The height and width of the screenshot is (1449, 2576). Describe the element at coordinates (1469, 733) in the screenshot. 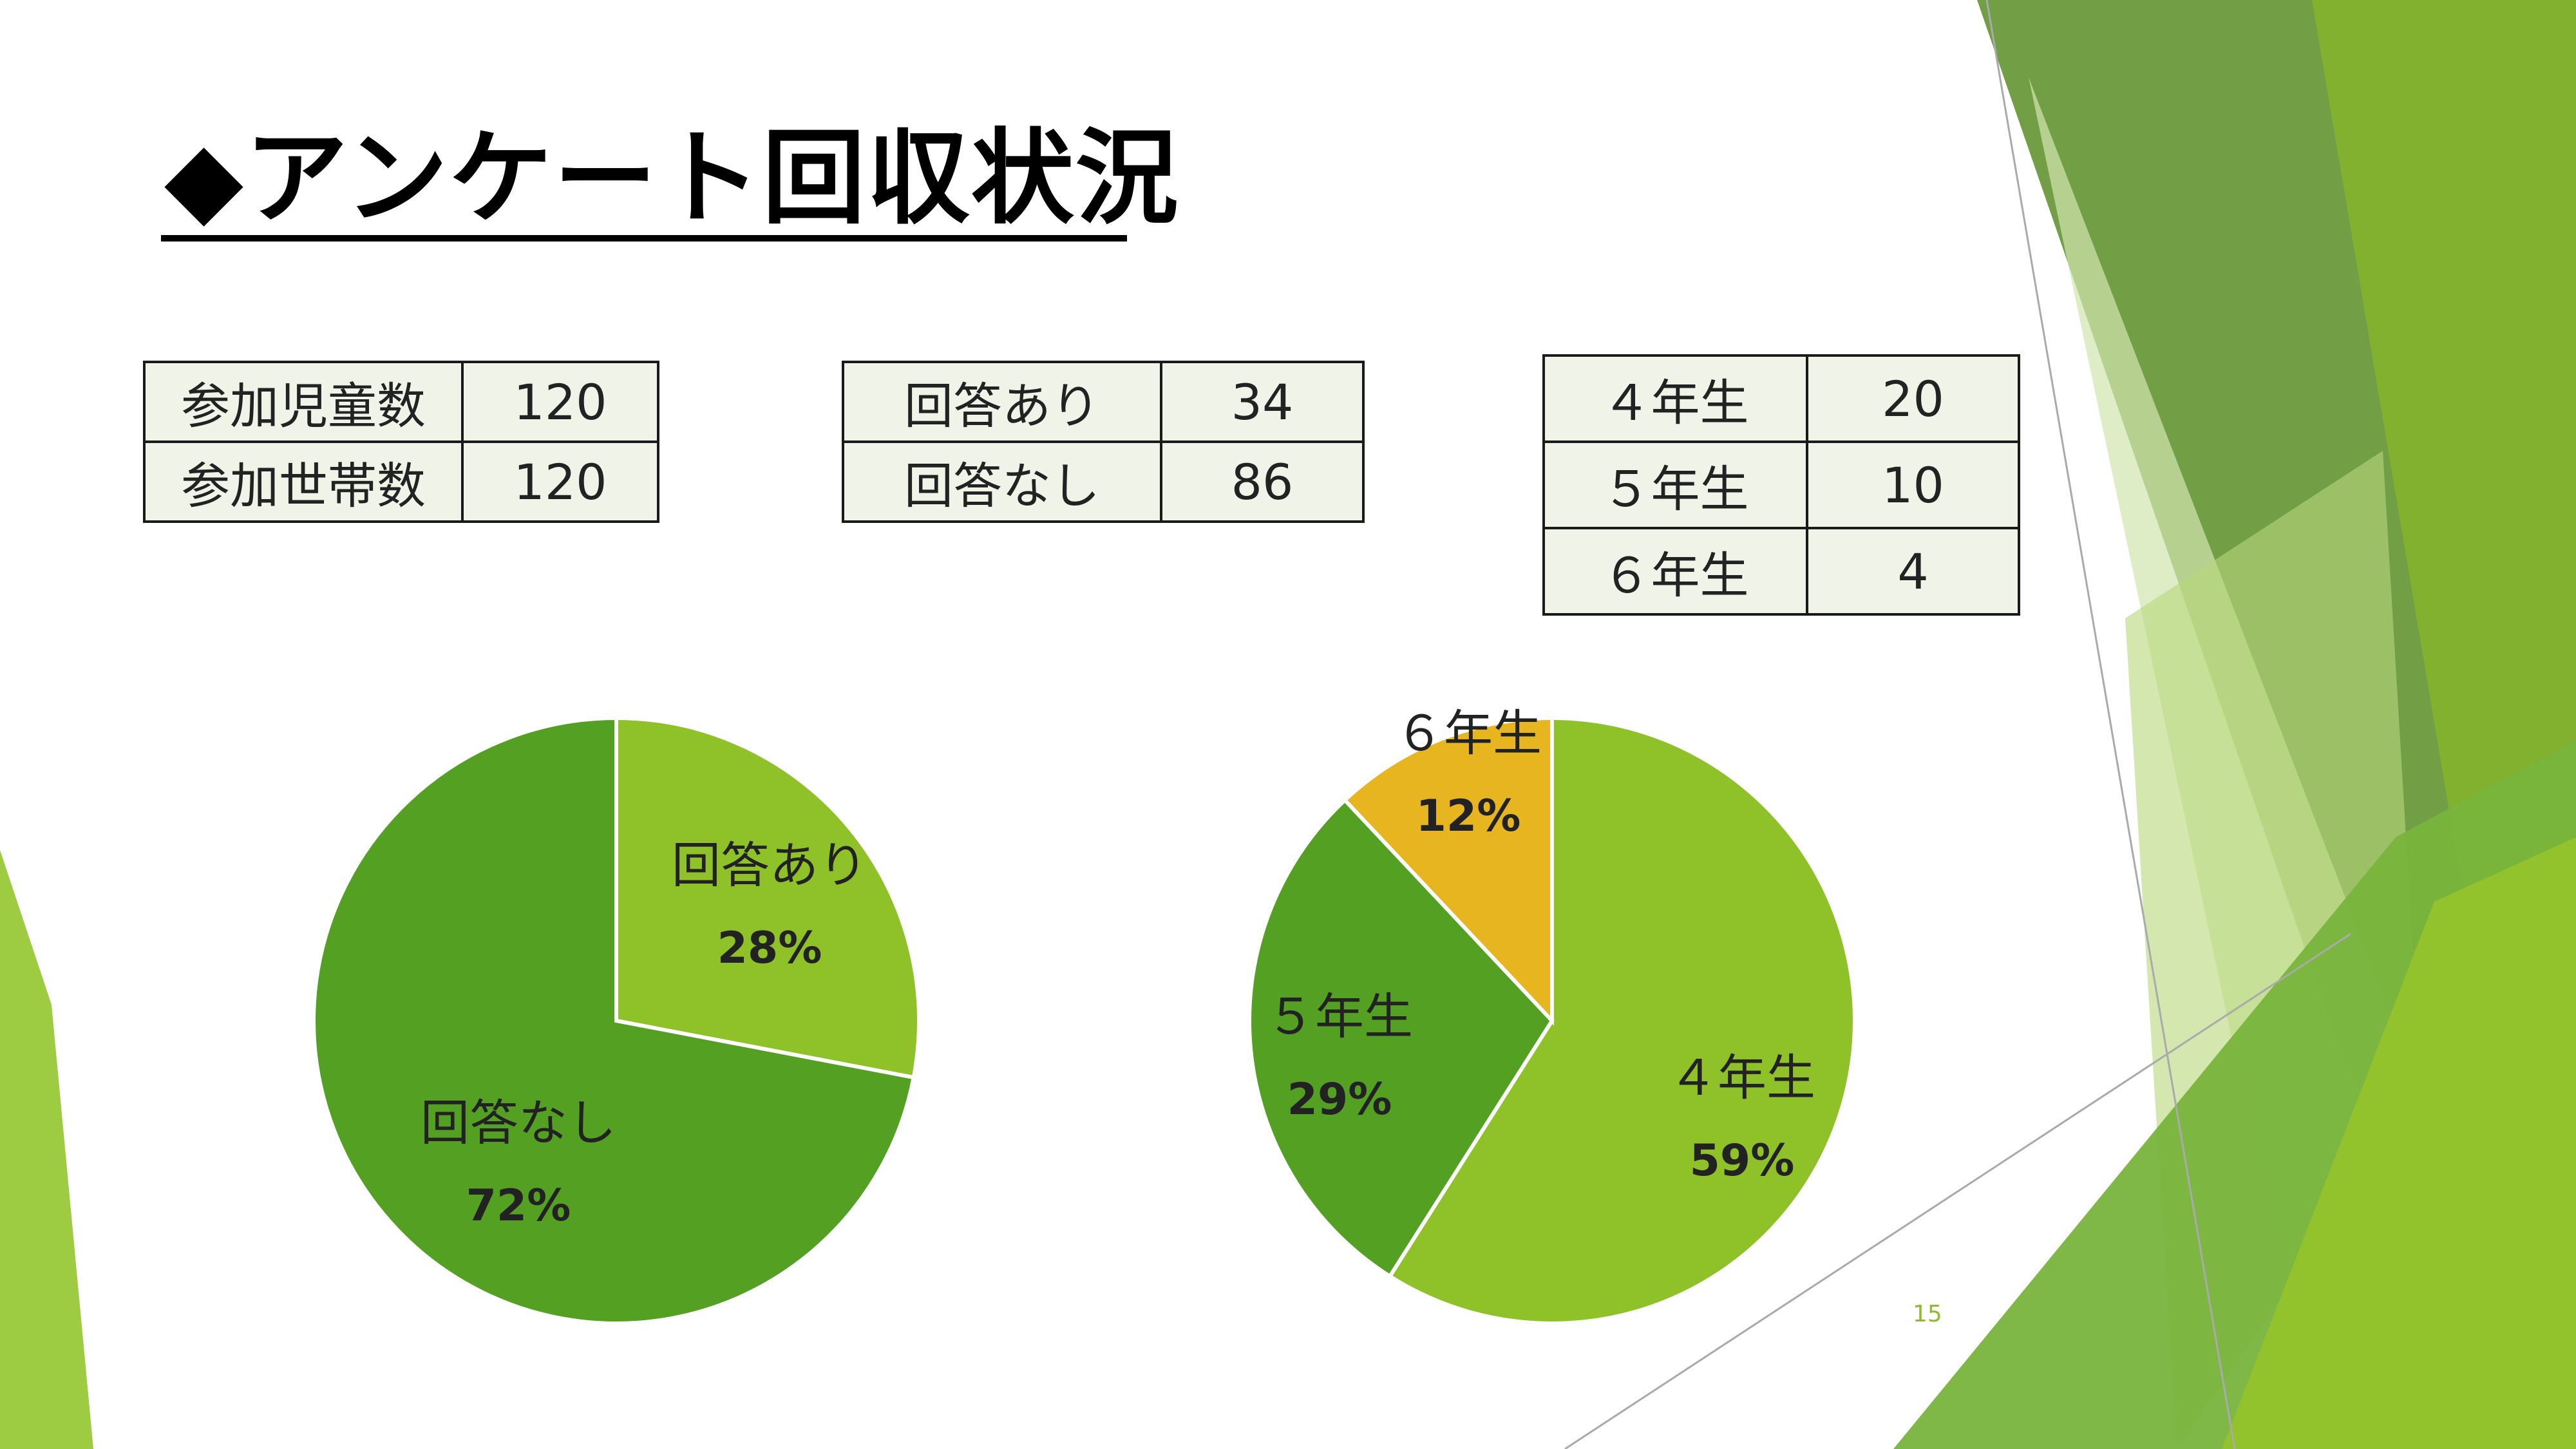

I see `slice-label: ６年生` at that location.